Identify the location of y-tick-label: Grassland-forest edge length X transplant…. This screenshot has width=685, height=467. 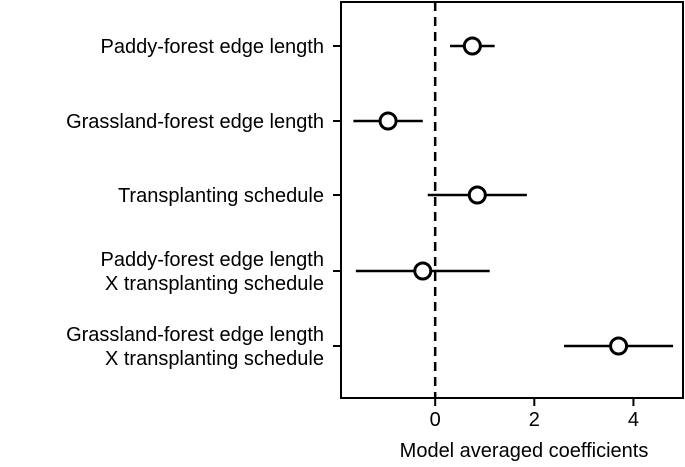
(195, 347).